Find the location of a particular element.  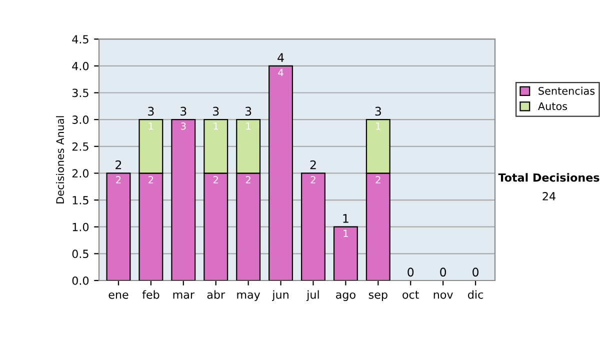

y-tick-label: 0.5 is located at coordinates (80, 254).